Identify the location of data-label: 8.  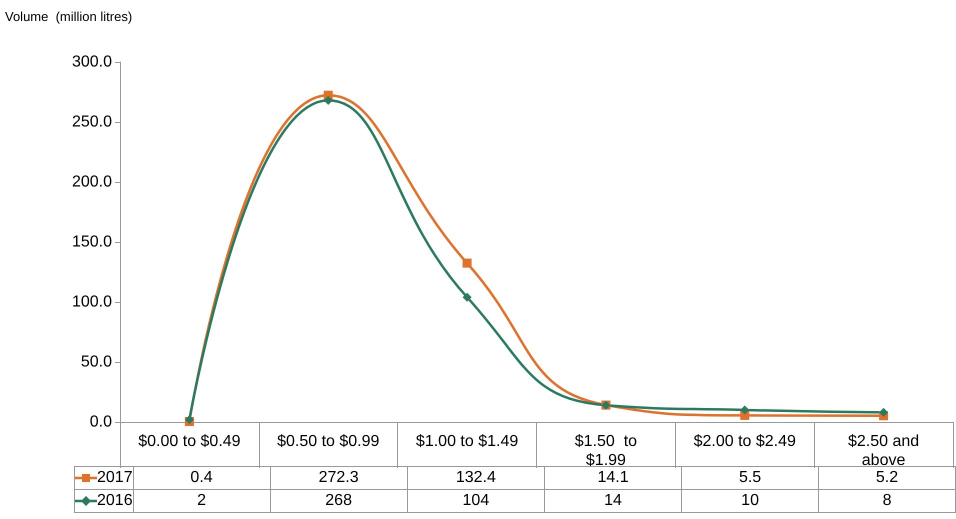
(887, 501).